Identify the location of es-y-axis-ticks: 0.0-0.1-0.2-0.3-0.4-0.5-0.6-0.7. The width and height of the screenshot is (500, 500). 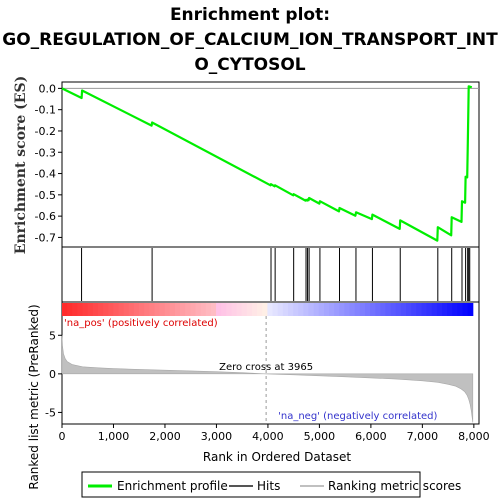
(48, 163).